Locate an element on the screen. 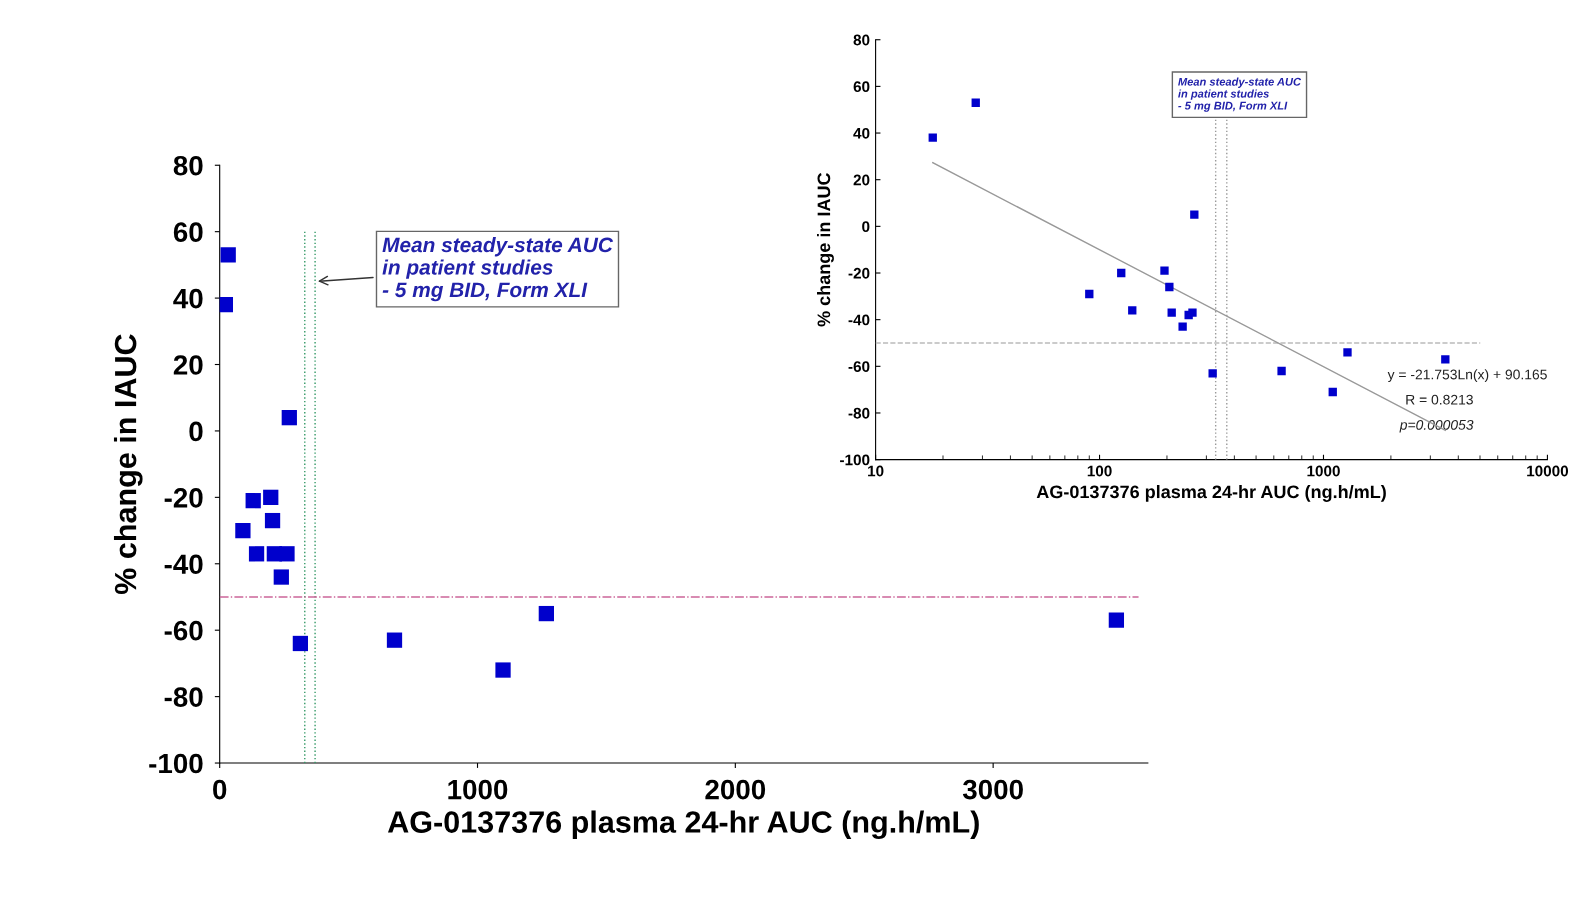 The height and width of the screenshot is (903, 1592). x-tick-label: 10000 is located at coordinates (1548, 471).